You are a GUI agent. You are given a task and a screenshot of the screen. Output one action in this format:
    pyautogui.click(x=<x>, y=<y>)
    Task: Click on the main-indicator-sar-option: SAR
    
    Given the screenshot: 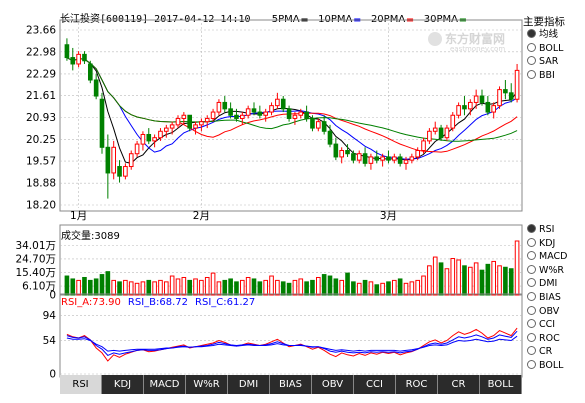 What is the action you would take?
    pyautogui.click(x=554, y=62)
    